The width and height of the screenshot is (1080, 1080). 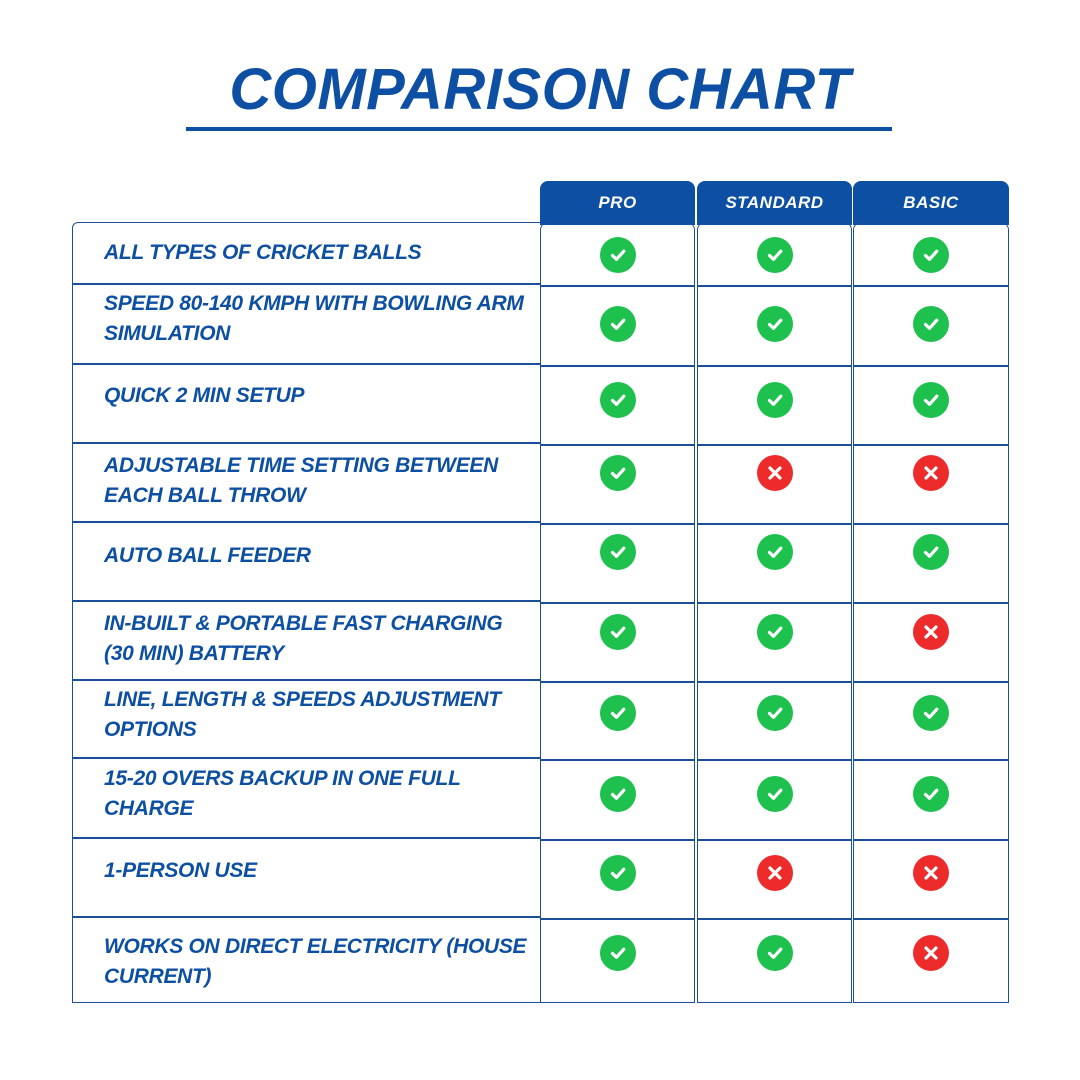 What do you see at coordinates (302, 714) in the screenshot?
I see `feature-label: LINE, LENGTH & SPEEDS ADJUSTMENT OPTIONS` at bounding box center [302, 714].